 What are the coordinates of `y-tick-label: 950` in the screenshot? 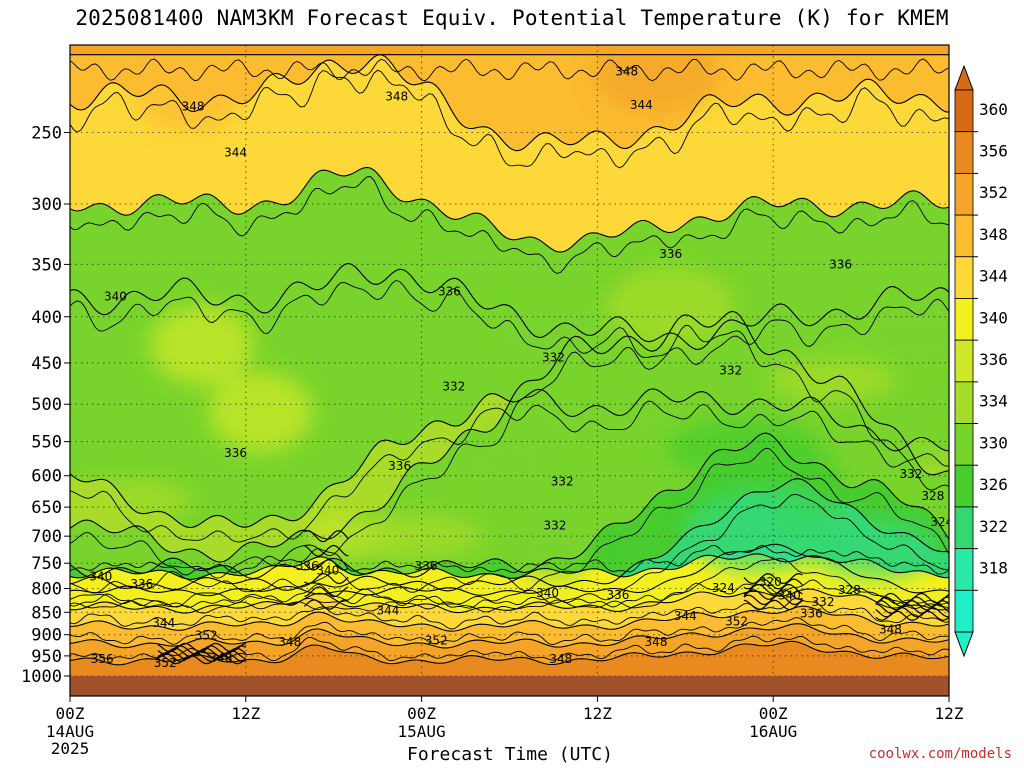 It's located at (46, 657).